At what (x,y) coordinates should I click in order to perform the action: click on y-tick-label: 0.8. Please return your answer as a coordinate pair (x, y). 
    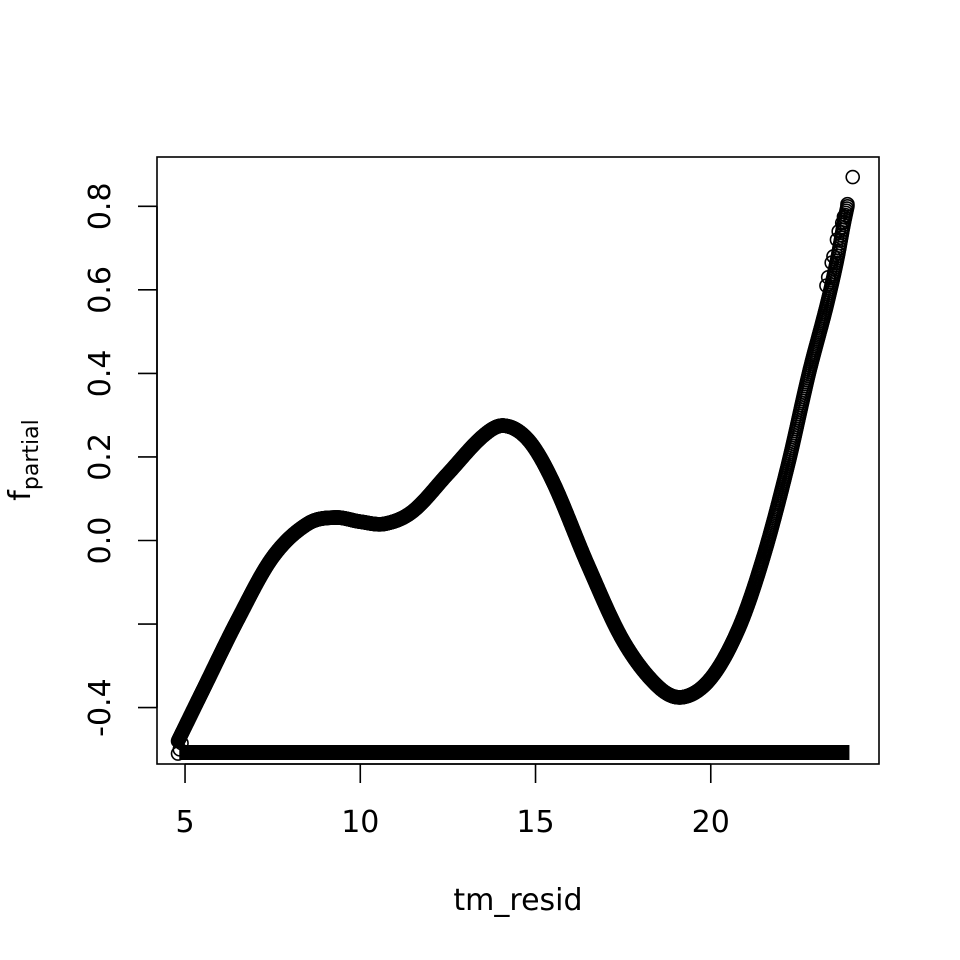
    Looking at the image, I should click on (100, 206).